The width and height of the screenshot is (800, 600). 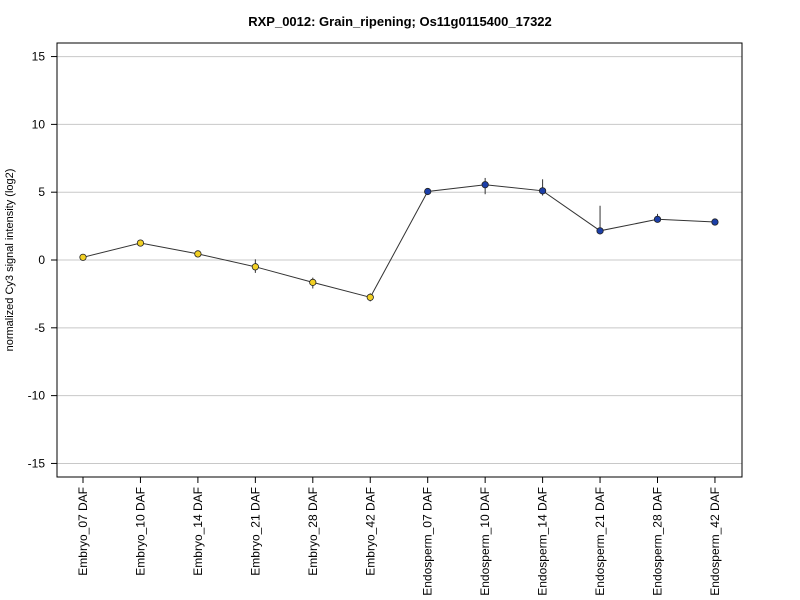 What do you see at coordinates (543, 541) in the screenshot?
I see `x-tick-label: Endosperm_14 DAF` at bounding box center [543, 541].